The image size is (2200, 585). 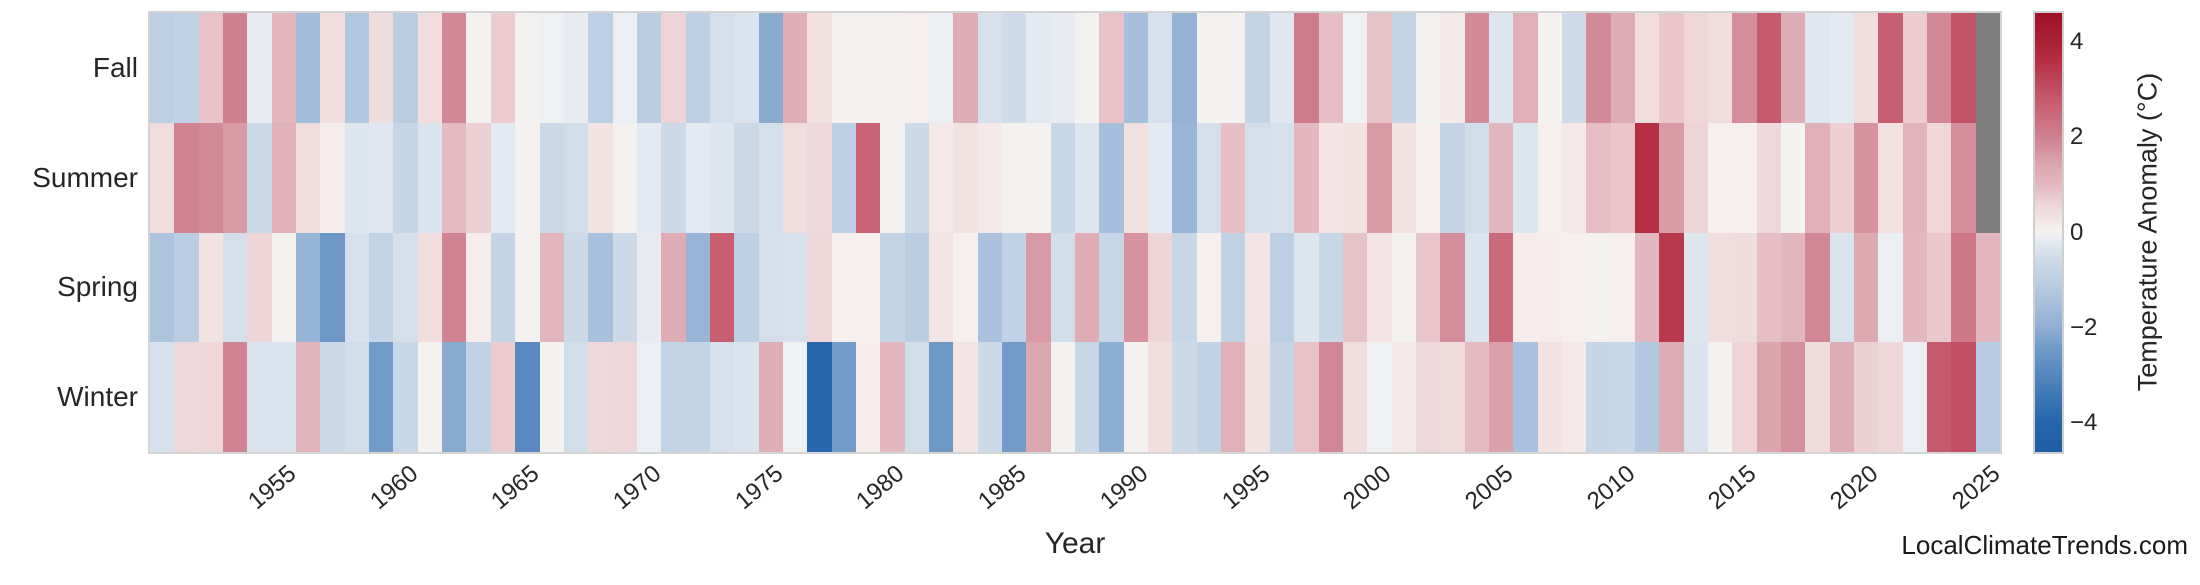 I want to click on x-axis-tick-2000: 2000, so click(x=1367, y=488).